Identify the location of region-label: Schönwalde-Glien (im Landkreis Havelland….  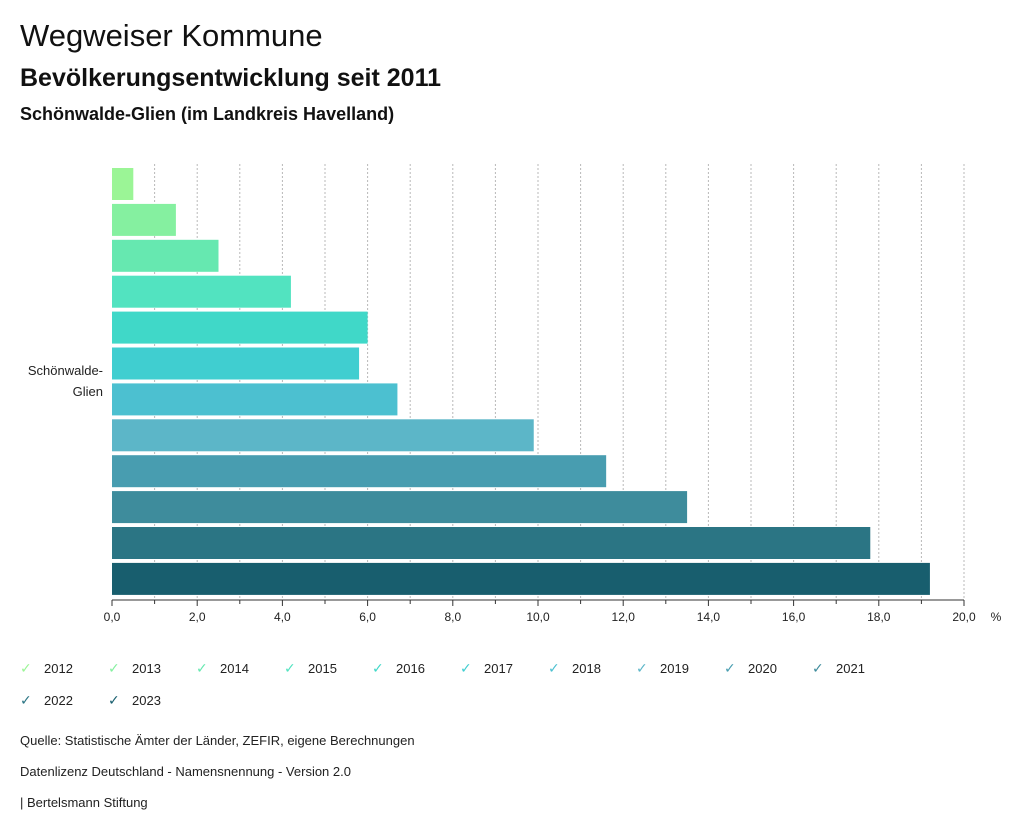
(207, 114).